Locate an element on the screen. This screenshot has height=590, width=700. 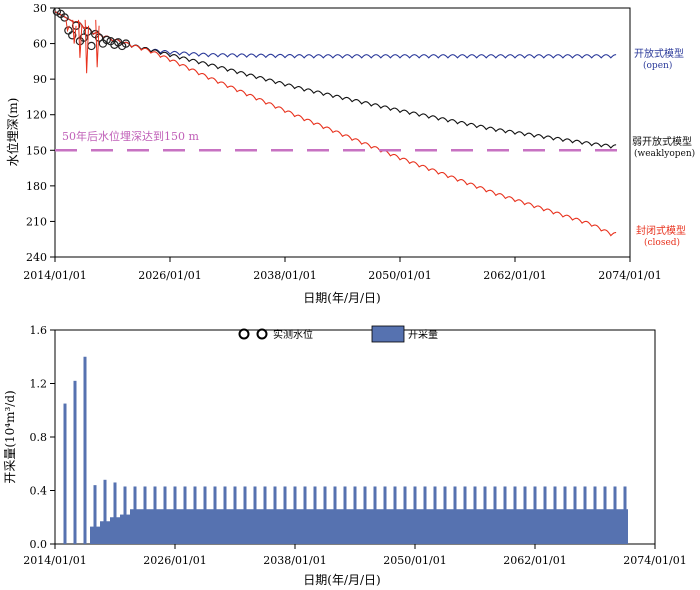
legend-observed-marker is located at coordinates (244, 334).